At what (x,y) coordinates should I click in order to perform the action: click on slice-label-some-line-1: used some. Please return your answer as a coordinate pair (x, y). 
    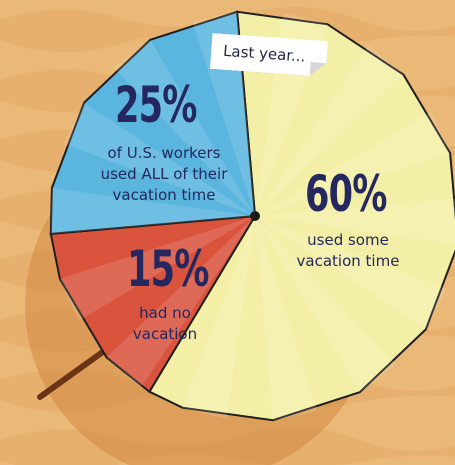
    Looking at the image, I should click on (348, 240).